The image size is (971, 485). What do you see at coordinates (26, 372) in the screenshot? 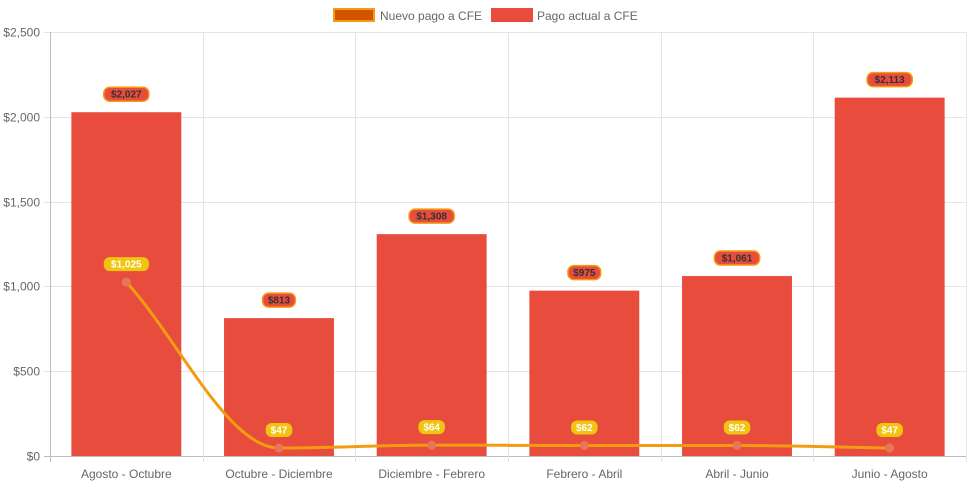
I see `y-tick-label: $500` at bounding box center [26, 372].